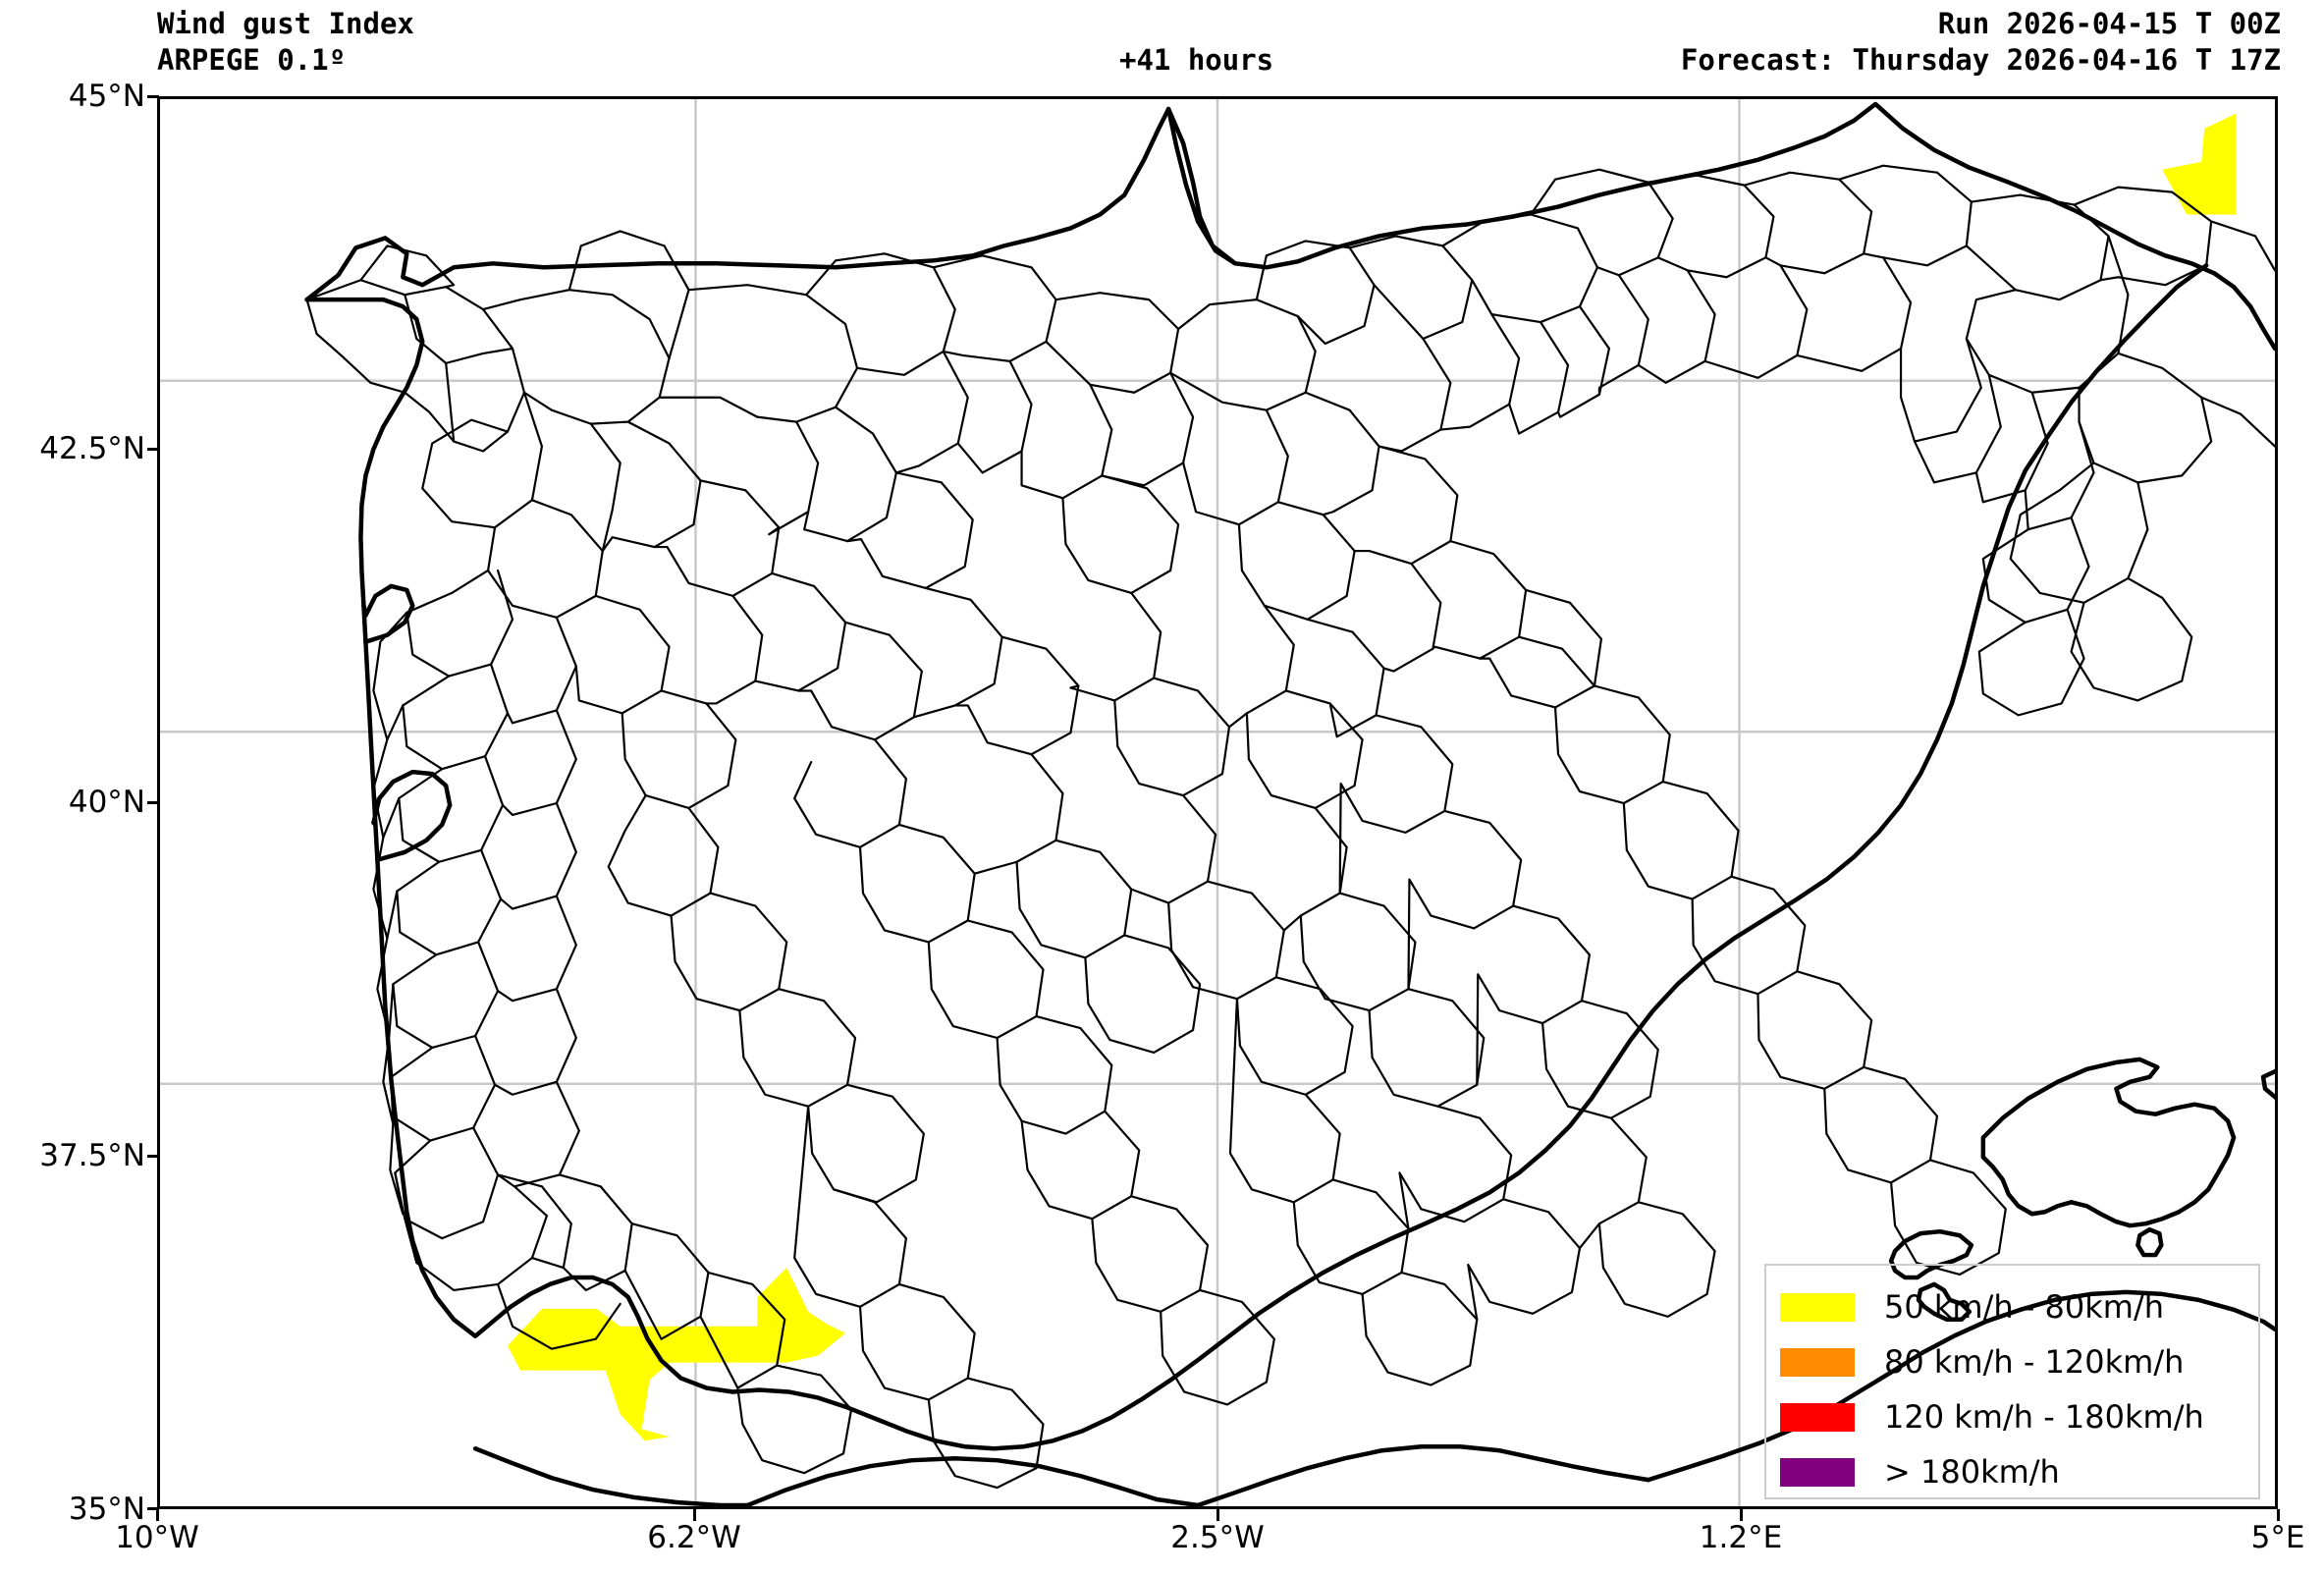 This screenshot has width=2324, height=1575. I want to click on legend-item: > 180km/h, so click(2019, 1471).